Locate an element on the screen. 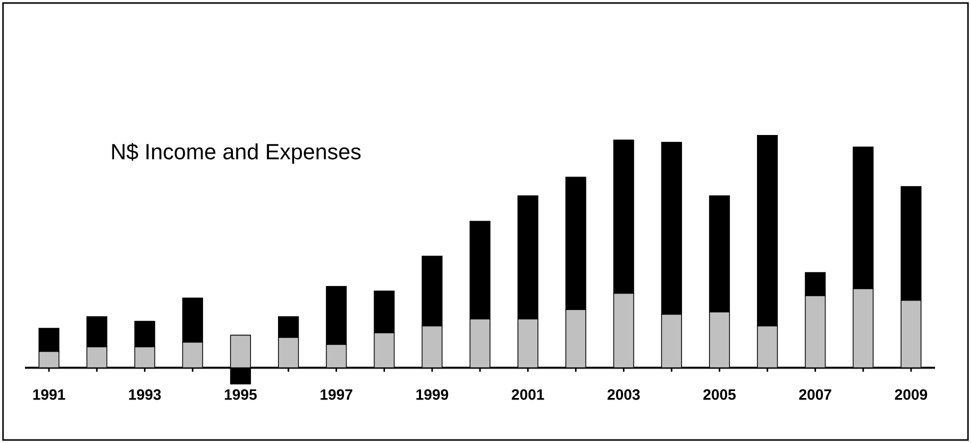 This screenshot has width=971, height=443. x-tick-label: 2007 is located at coordinates (815, 394).